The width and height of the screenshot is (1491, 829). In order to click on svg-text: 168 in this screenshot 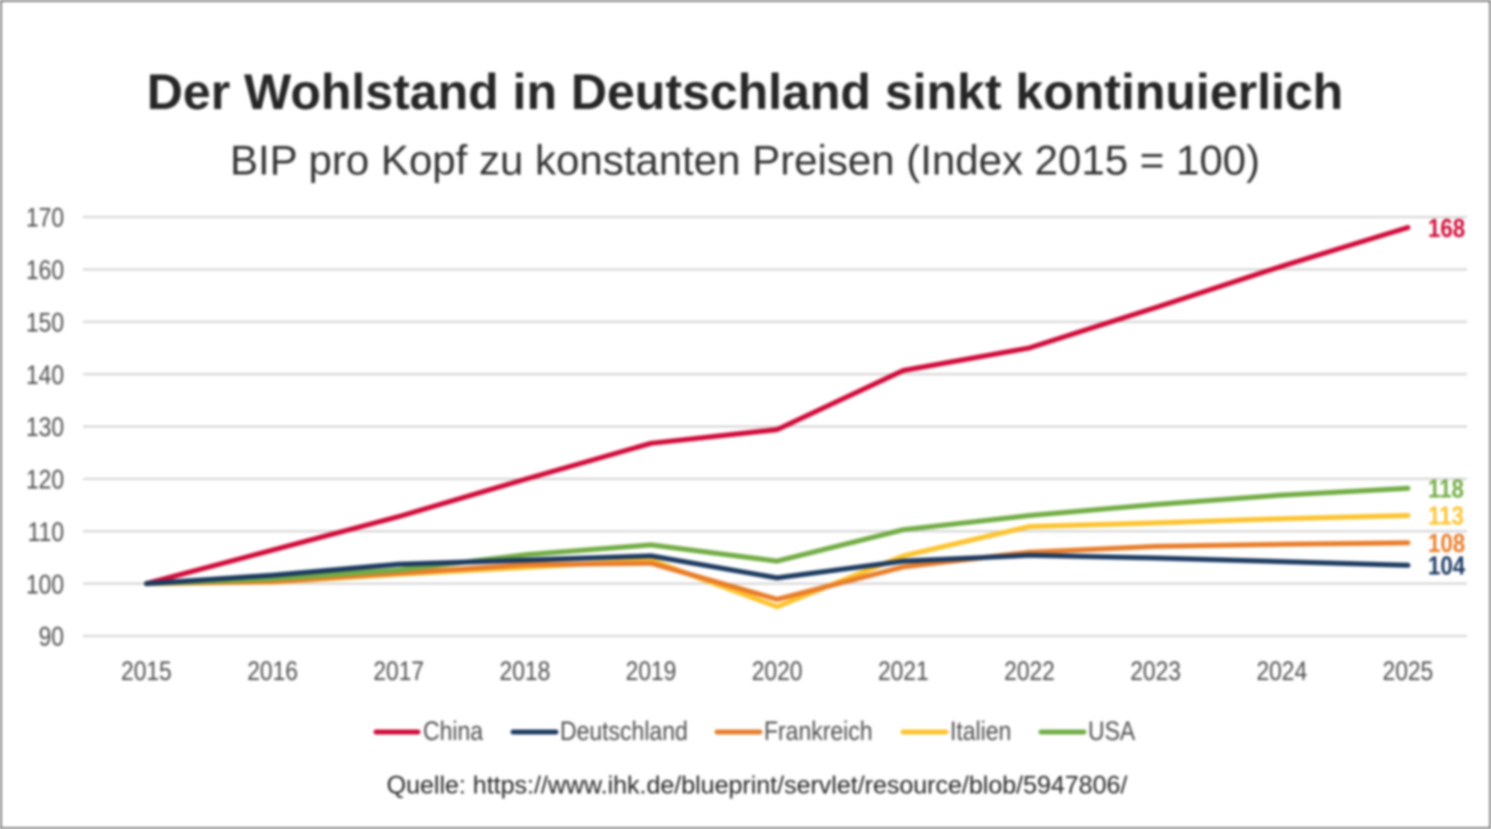, I will do `click(1446, 228)`.